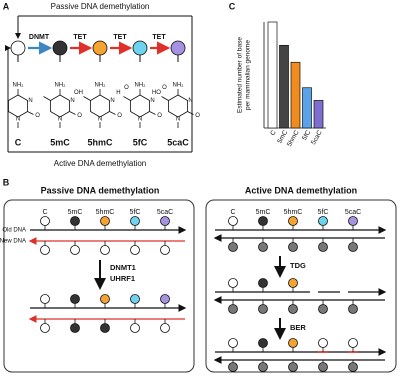 The height and width of the screenshot is (377, 400). I want to click on atom: H, so click(118, 93).